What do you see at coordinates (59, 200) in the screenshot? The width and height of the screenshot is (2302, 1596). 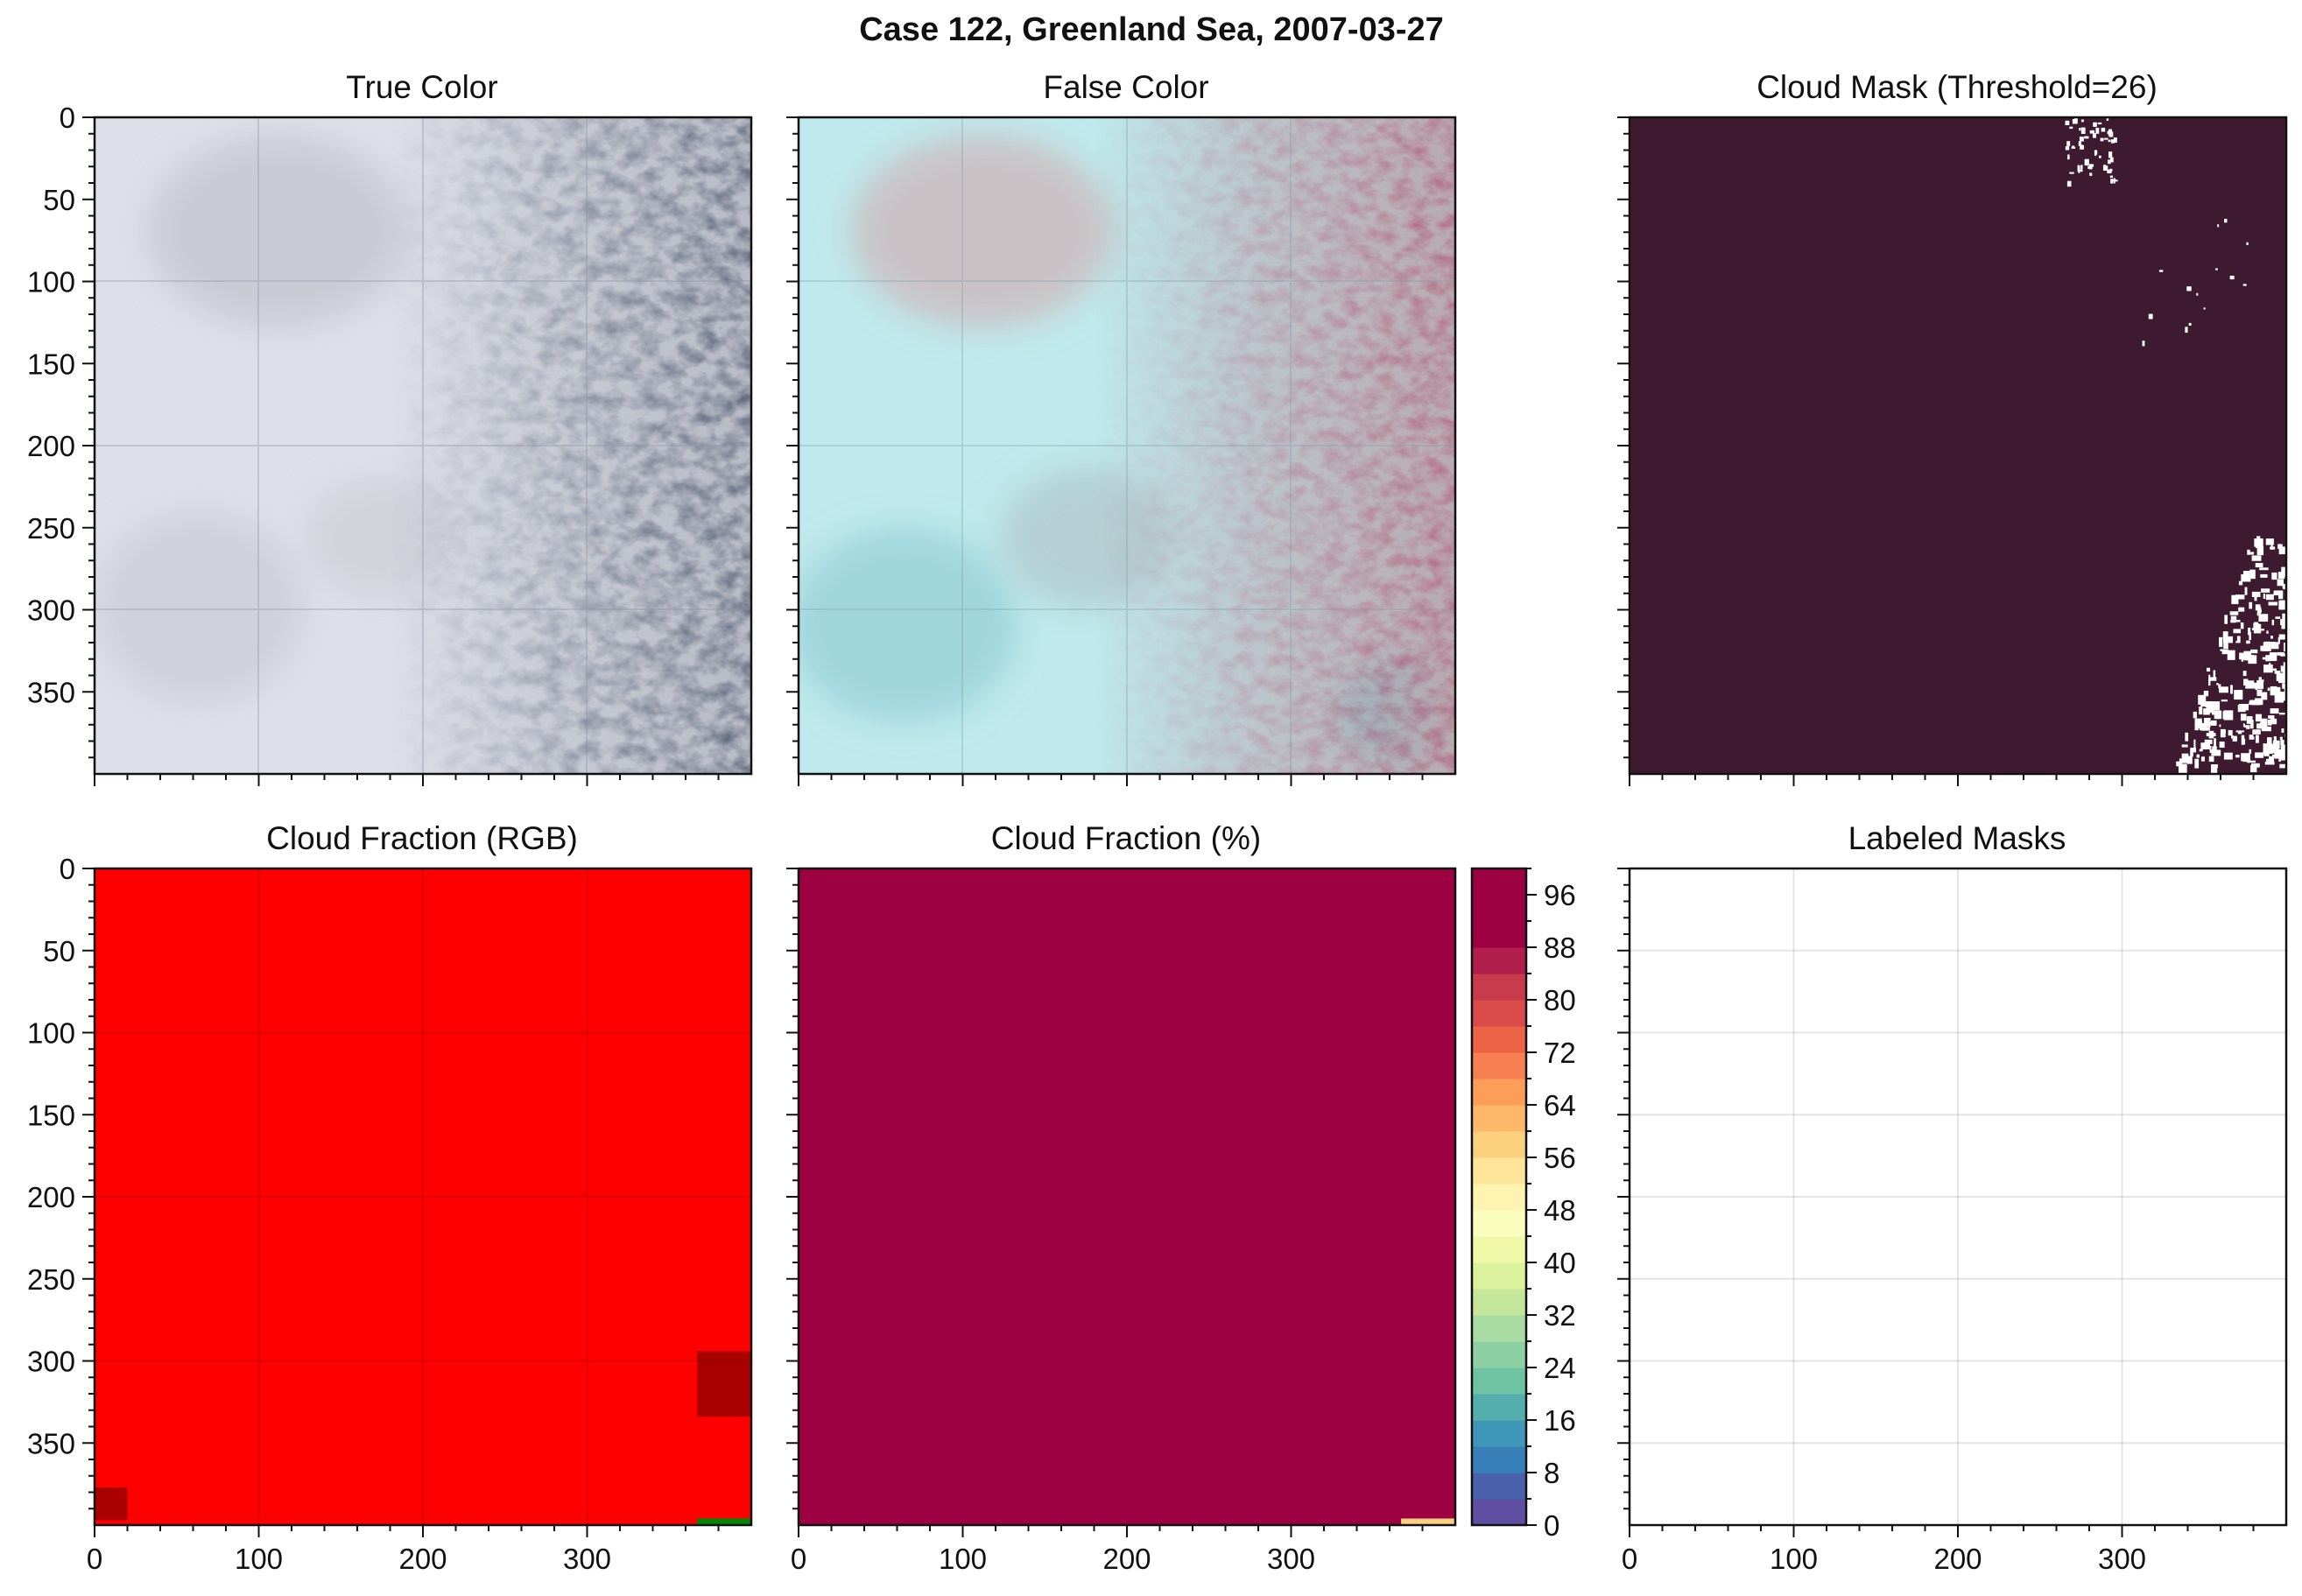 I see `y-tick-label: 50` at bounding box center [59, 200].